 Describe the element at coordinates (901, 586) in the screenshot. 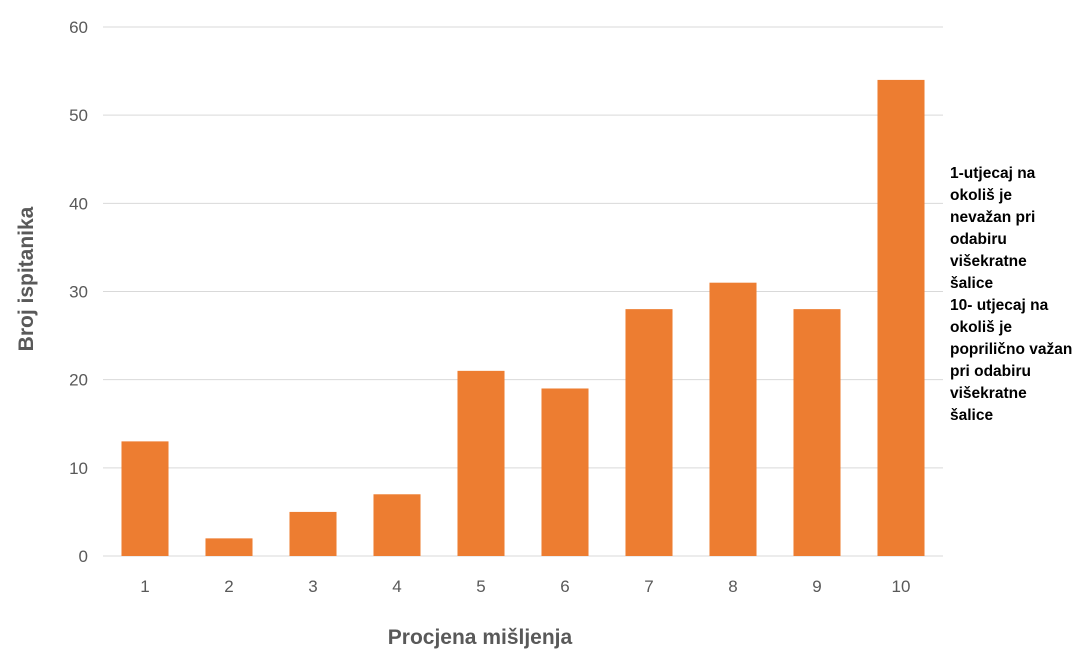

I see `x-tick-label: 10` at that location.